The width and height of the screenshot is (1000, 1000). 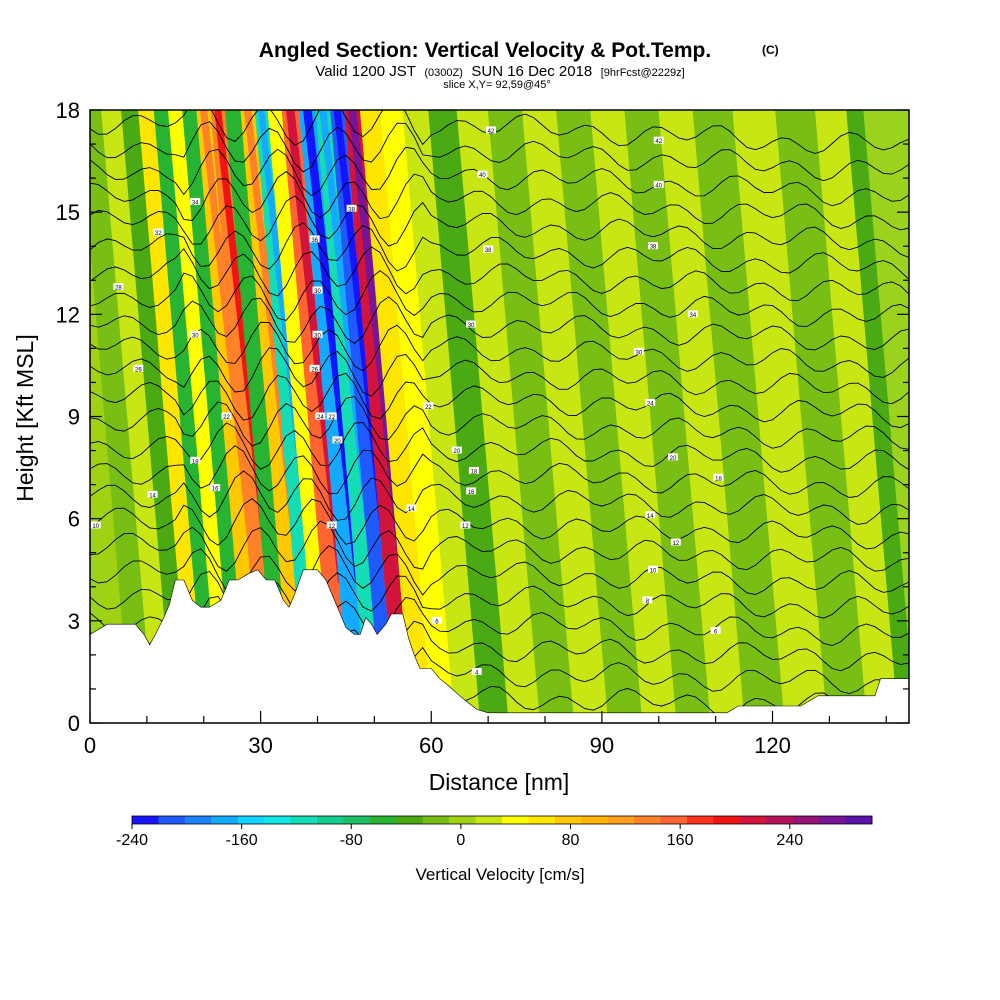 I want to click on contour-label: 14, so click(x=411, y=510).